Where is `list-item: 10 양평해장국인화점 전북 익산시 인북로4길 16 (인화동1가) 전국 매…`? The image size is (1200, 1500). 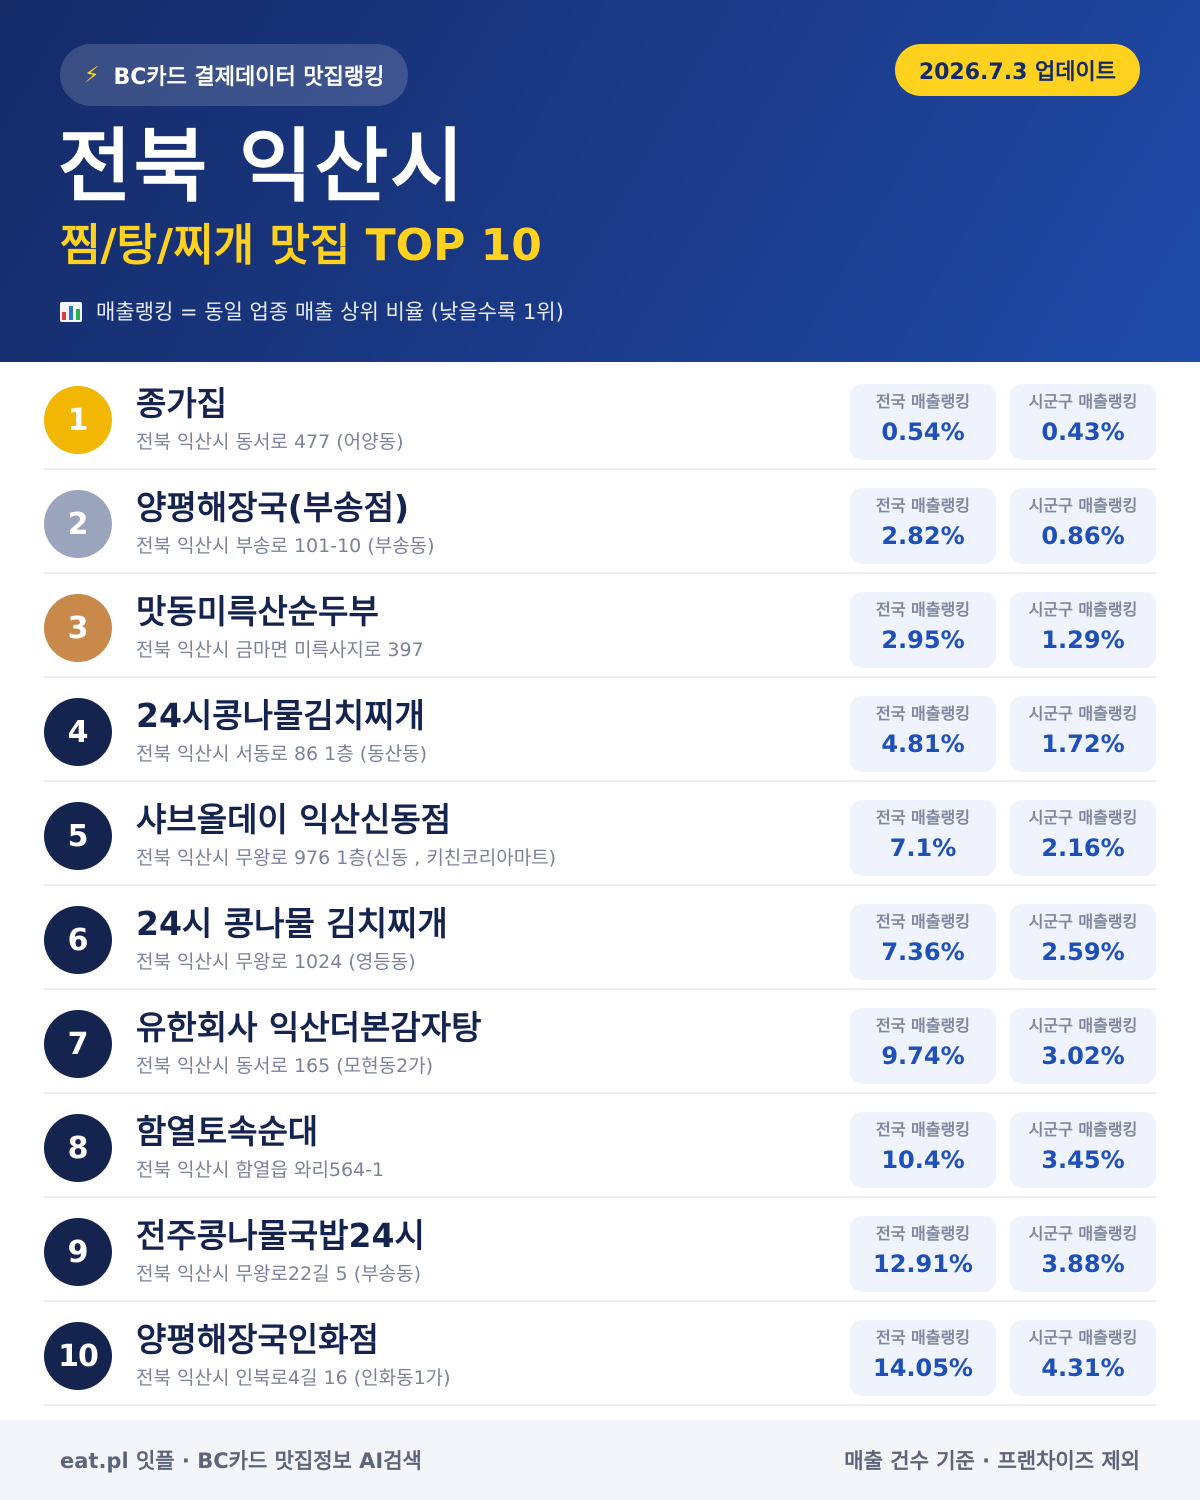 list-item: 10 양평해장국인화점 전북 익산시 인북로4길 16 (인화동1가) 전국 매… is located at coordinates (600, 1354).